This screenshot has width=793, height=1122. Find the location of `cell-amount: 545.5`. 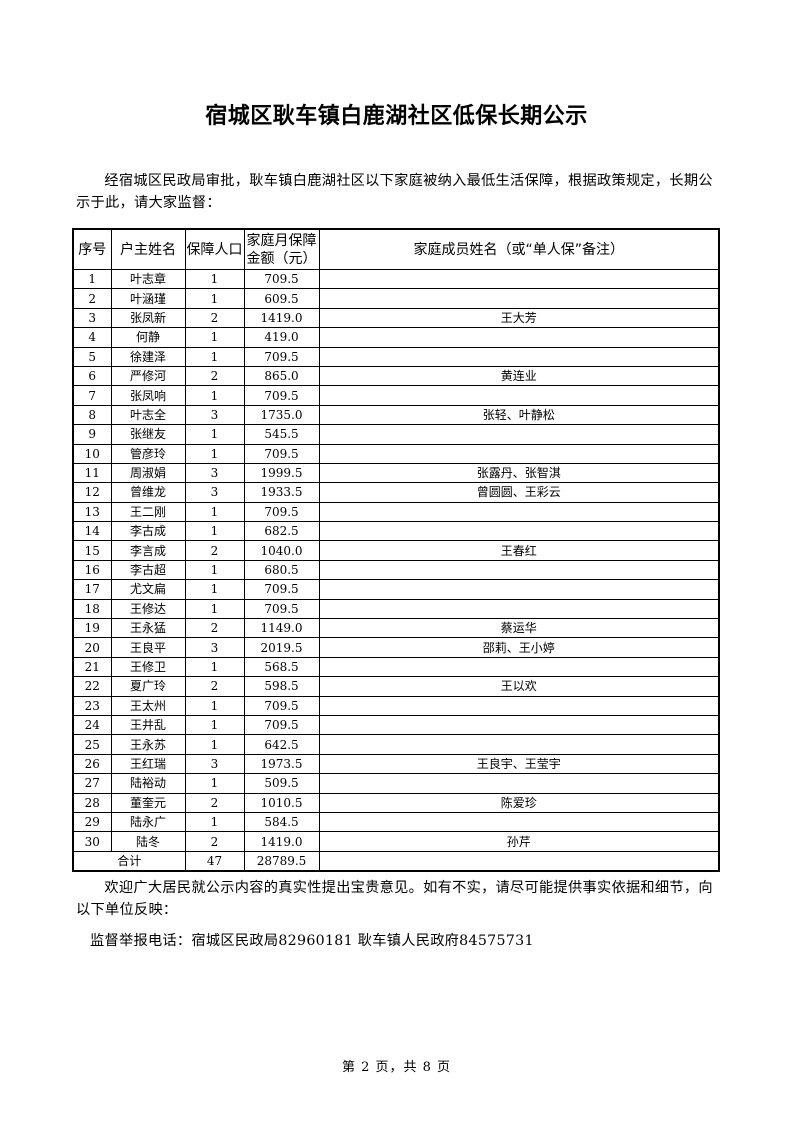

cell-amount: 545.5 is located at coordinates (281, 434).